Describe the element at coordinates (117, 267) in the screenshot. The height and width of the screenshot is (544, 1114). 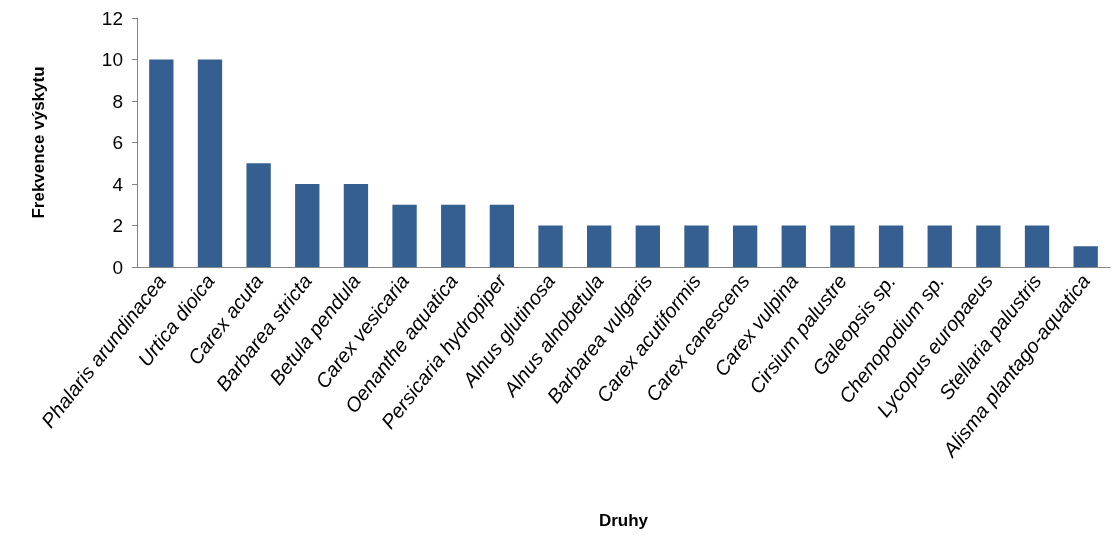
I see `y-tick-label: 0` at that location.